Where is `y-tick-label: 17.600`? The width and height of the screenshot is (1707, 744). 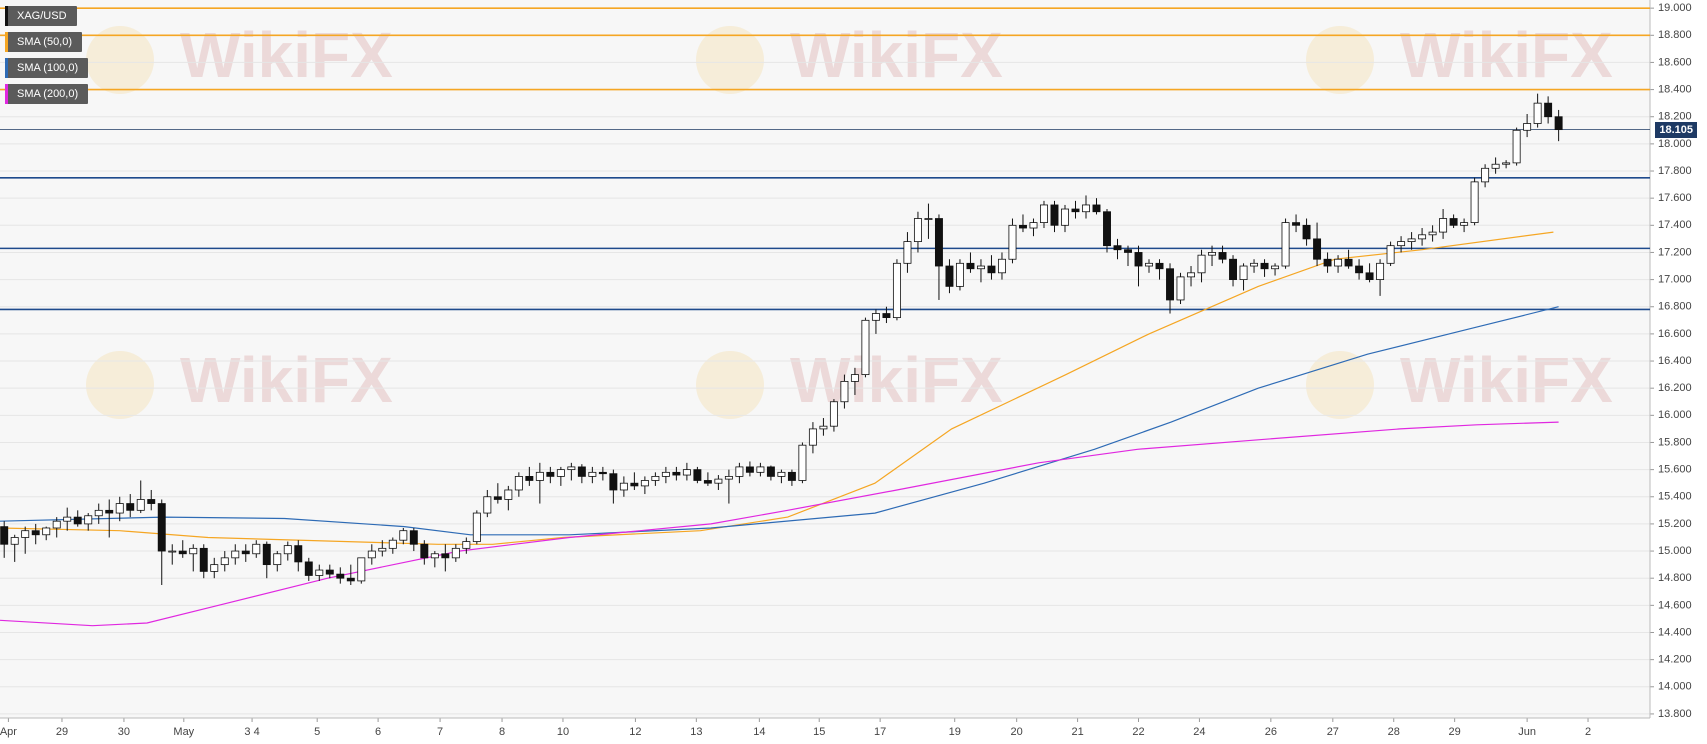 y-tick-label: 17.600 is located at coordinates (1675, 198).